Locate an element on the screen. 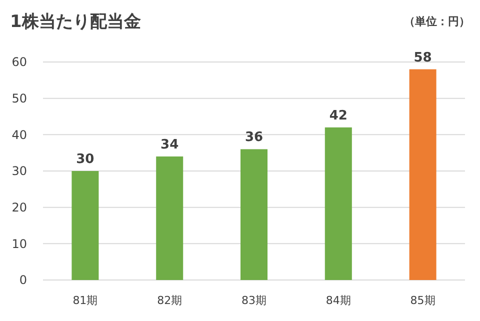 The image size is (480, 321). y-tick-label: 30 is located at coordinates (19, 171).